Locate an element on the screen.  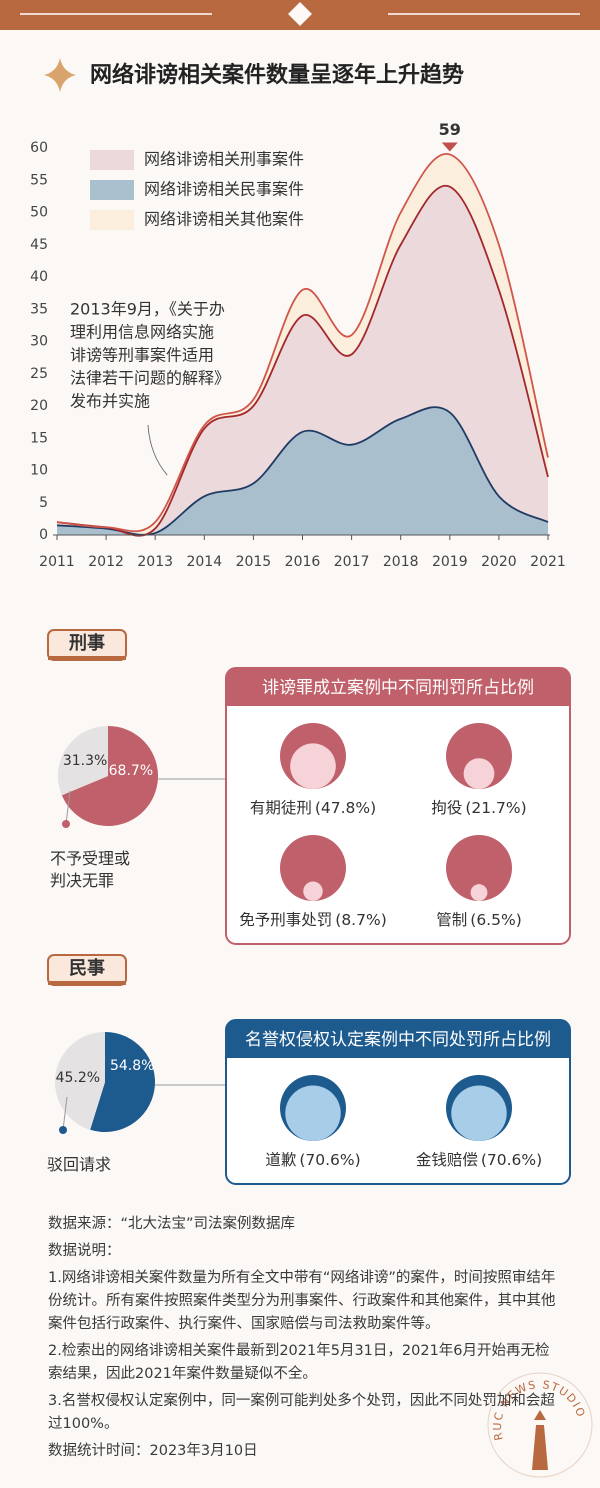
peak-marker is located at coordinates (449, 147).